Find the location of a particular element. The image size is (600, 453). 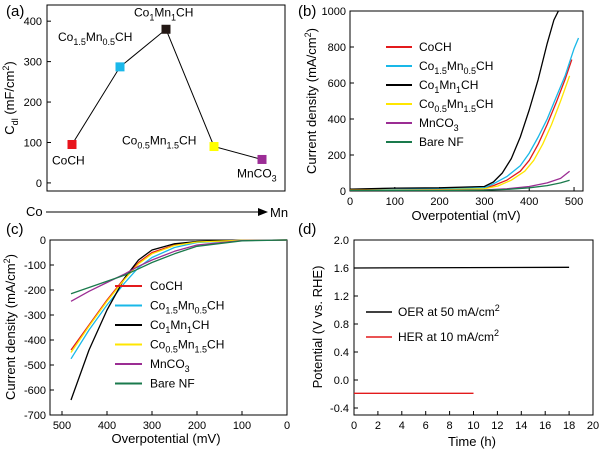

y-label-sub: dl is located at coordinates (15, 121).